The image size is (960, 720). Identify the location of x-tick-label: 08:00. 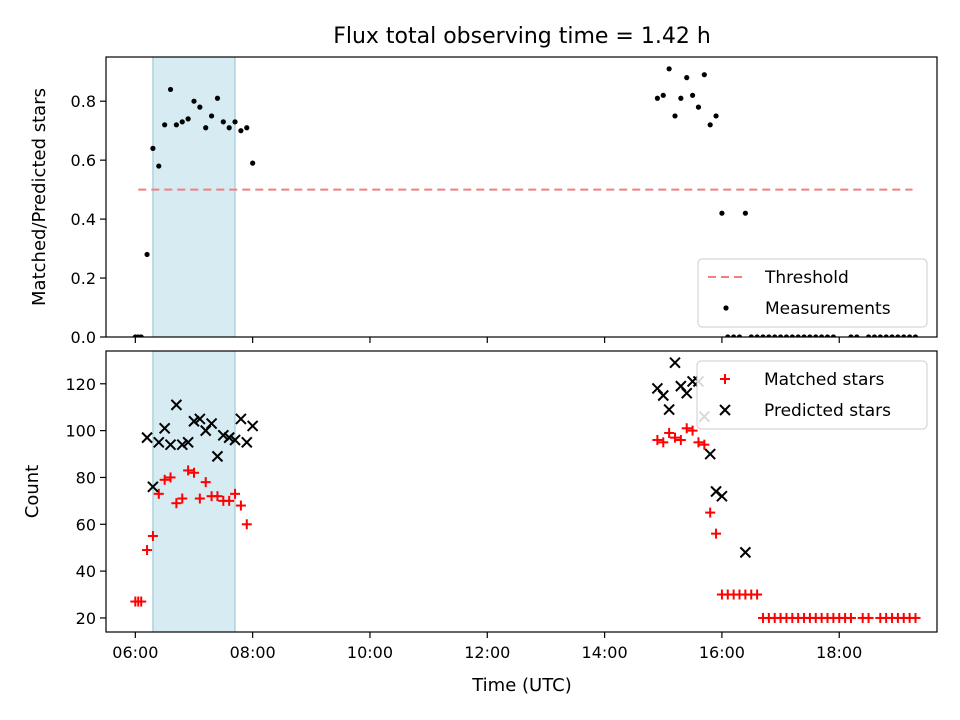
(253, 652).